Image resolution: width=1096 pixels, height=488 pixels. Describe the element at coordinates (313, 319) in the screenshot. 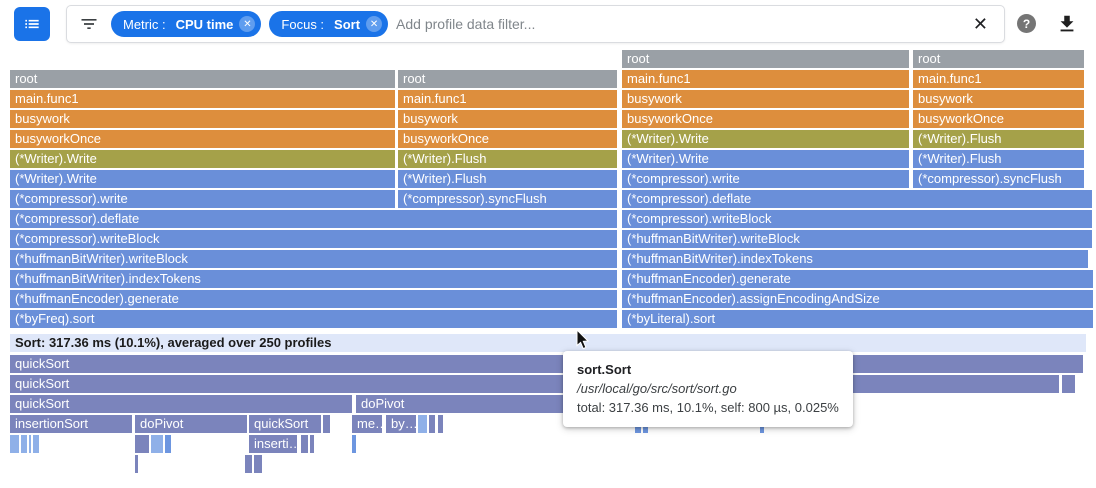

I see `flame-frame: (*byFreq).sort` at that location.